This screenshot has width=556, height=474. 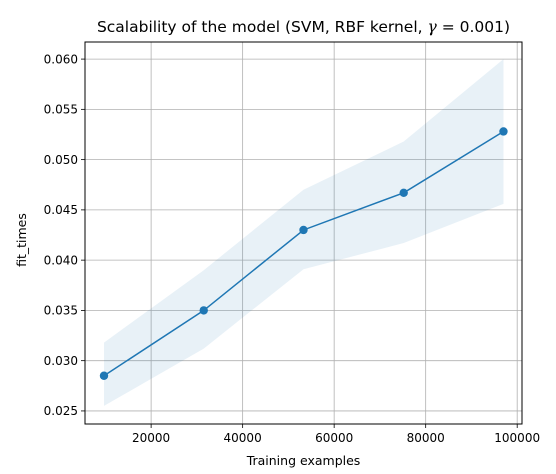 I want to click on y-tick-label: 0.055, so click(x=61, y=110).